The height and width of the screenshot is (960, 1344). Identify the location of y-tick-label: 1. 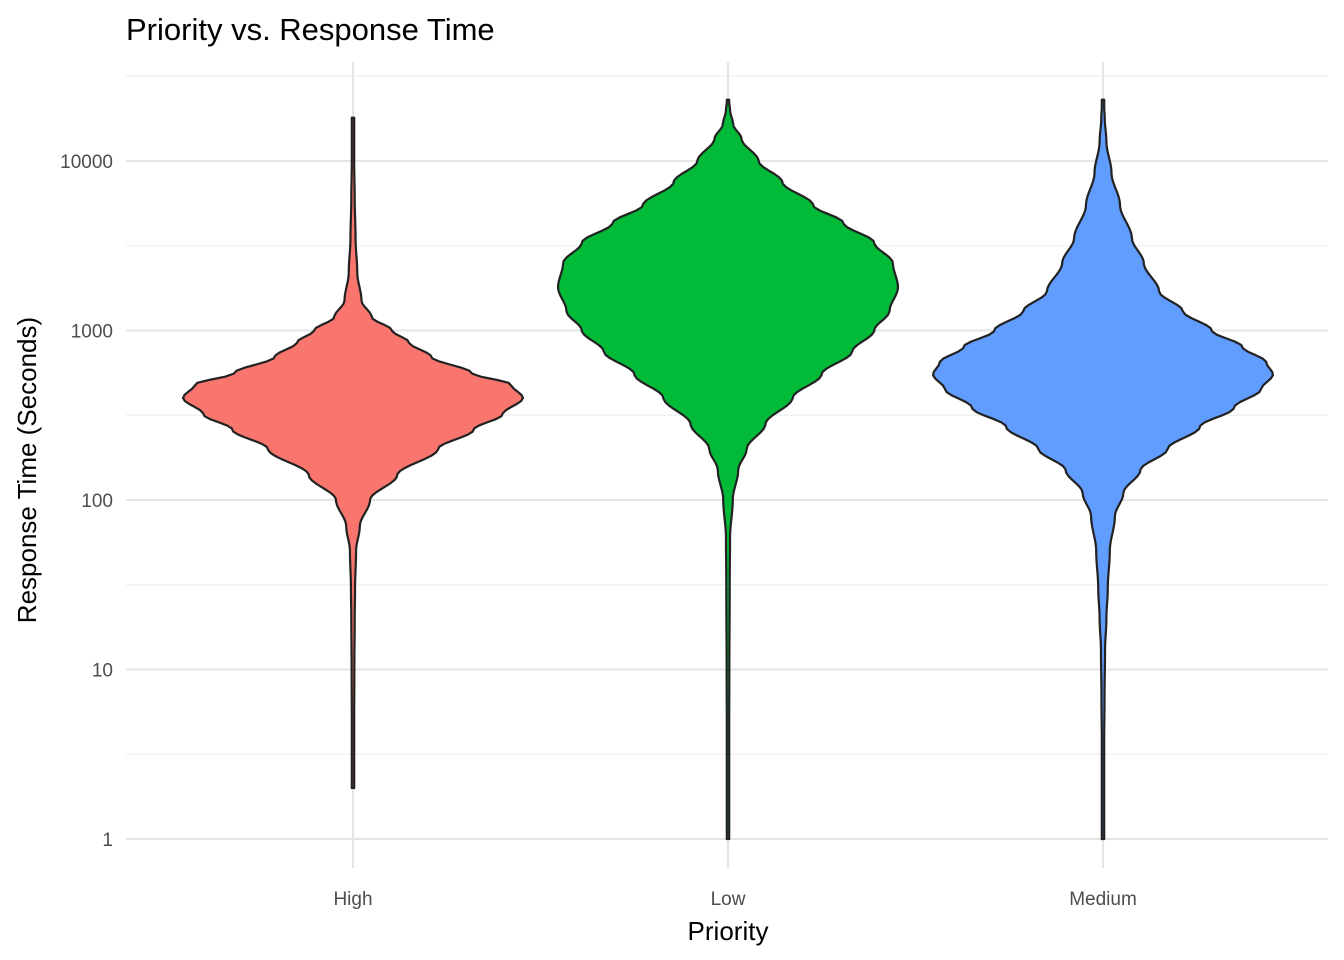
(107, 840).